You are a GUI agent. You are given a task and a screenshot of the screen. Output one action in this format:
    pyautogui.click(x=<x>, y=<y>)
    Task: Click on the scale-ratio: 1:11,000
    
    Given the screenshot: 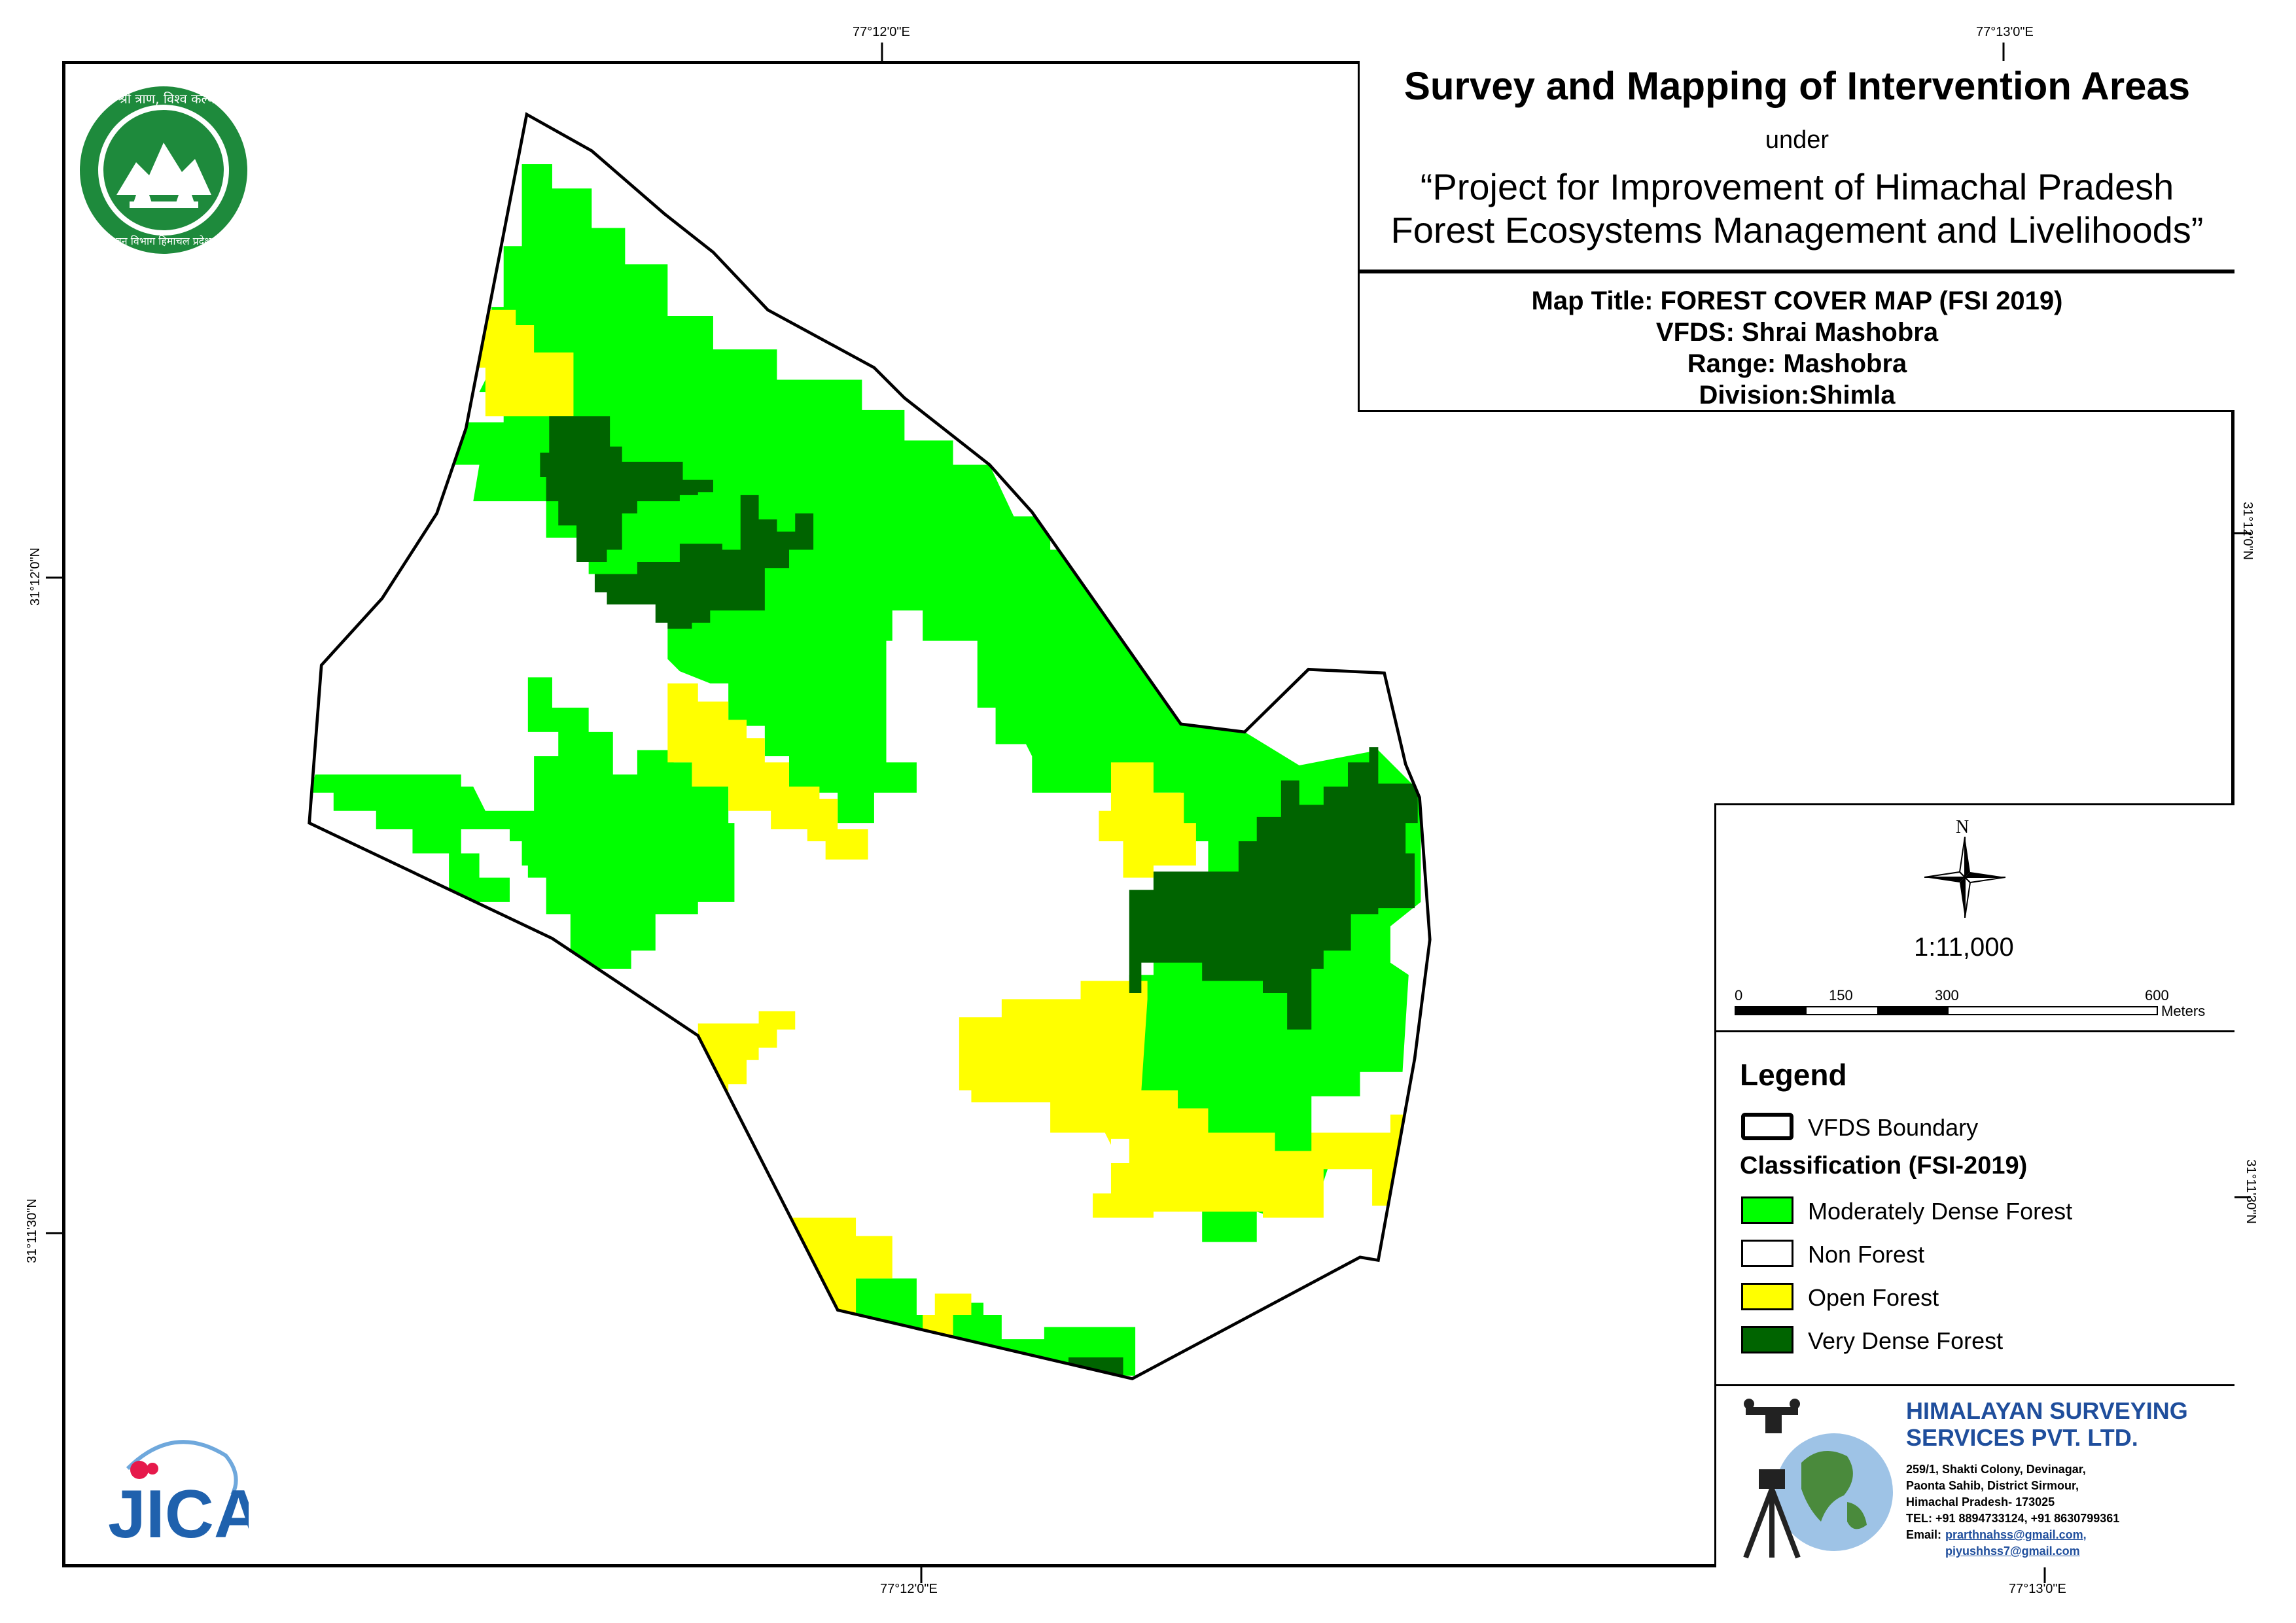 What is the action you would take?
    pyautogui.click(x=1964, y=948)
    